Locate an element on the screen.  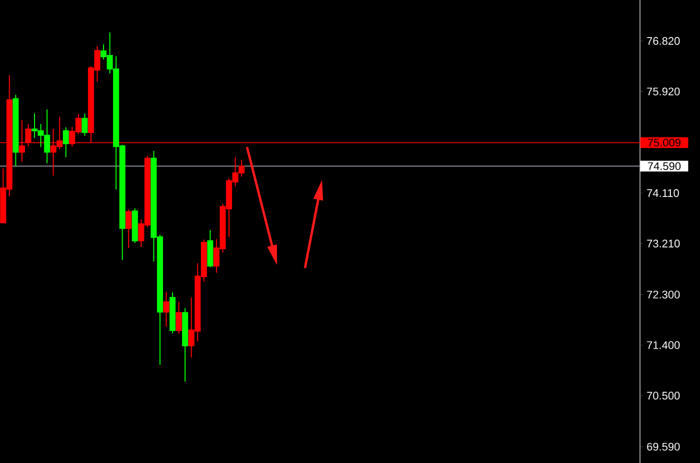
y-tick-label: 75.920 is located at coordinates (663, 92).